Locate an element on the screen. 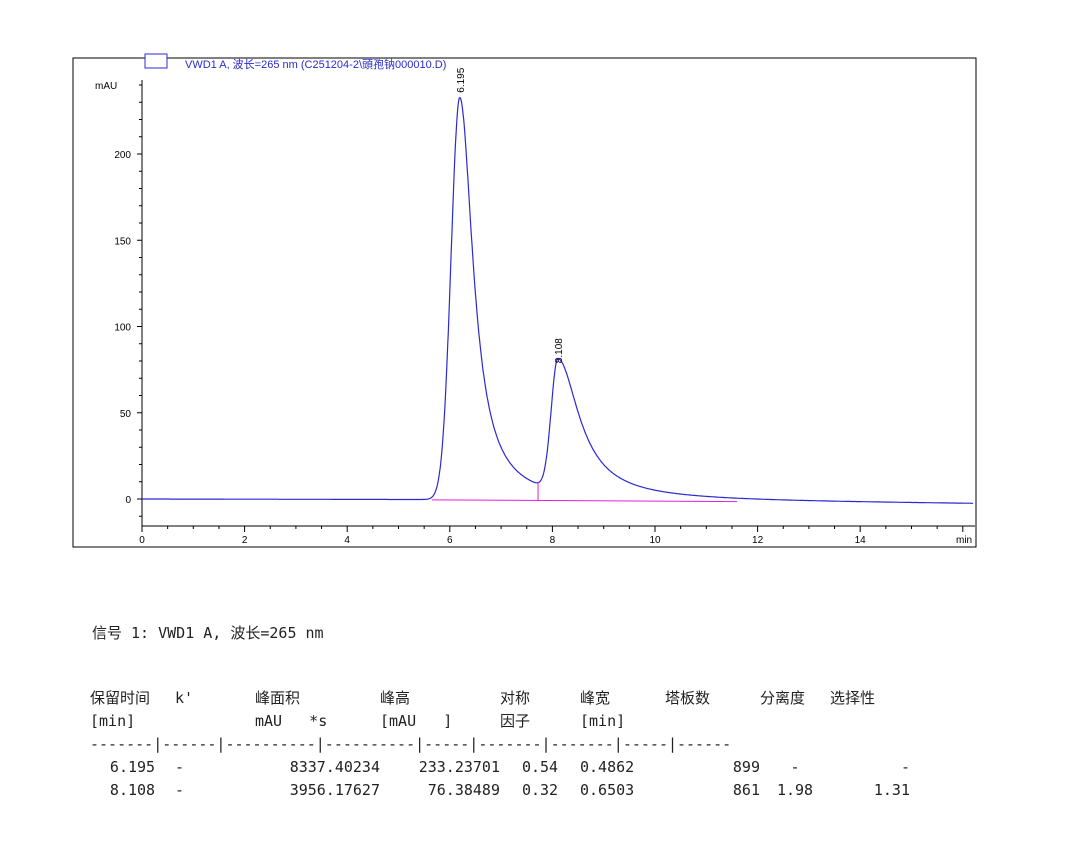 This screenshot has width=1083, height=856. table-cell: k' is located at coordinates (184, 697).